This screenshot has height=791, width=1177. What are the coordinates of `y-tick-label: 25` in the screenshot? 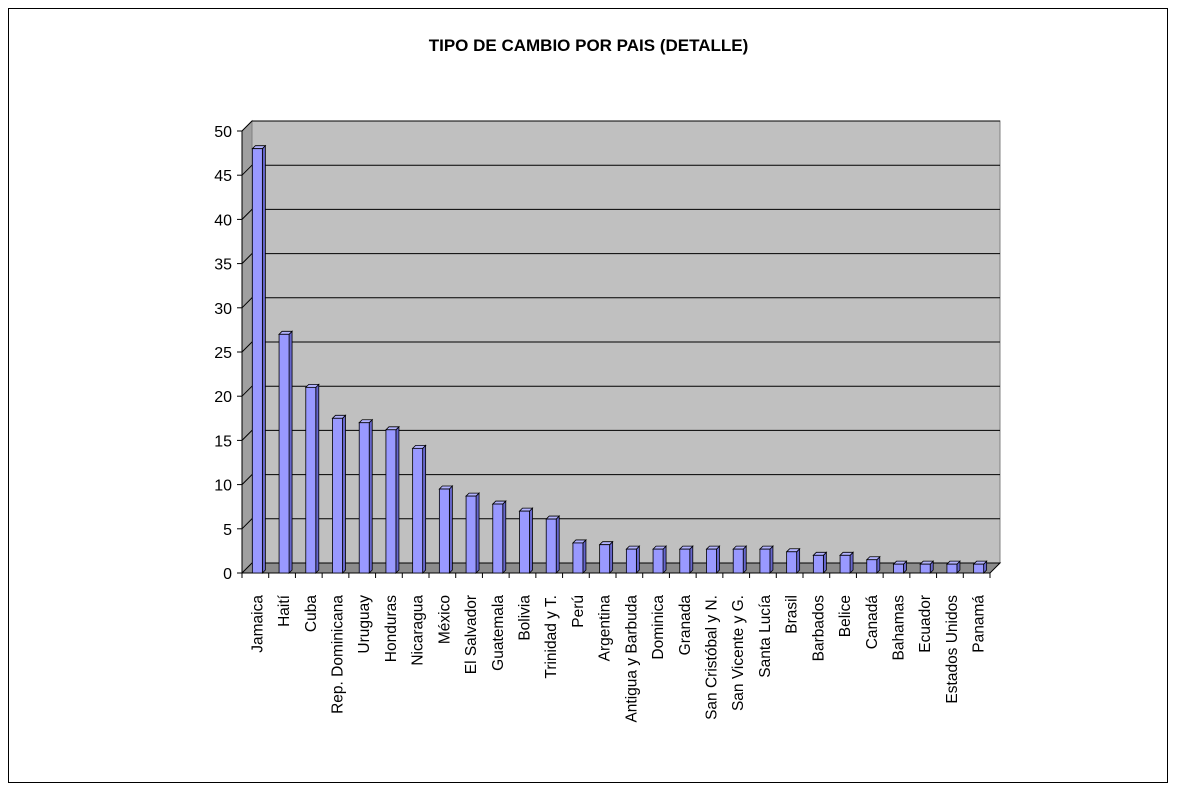 It's located at (223, 353).